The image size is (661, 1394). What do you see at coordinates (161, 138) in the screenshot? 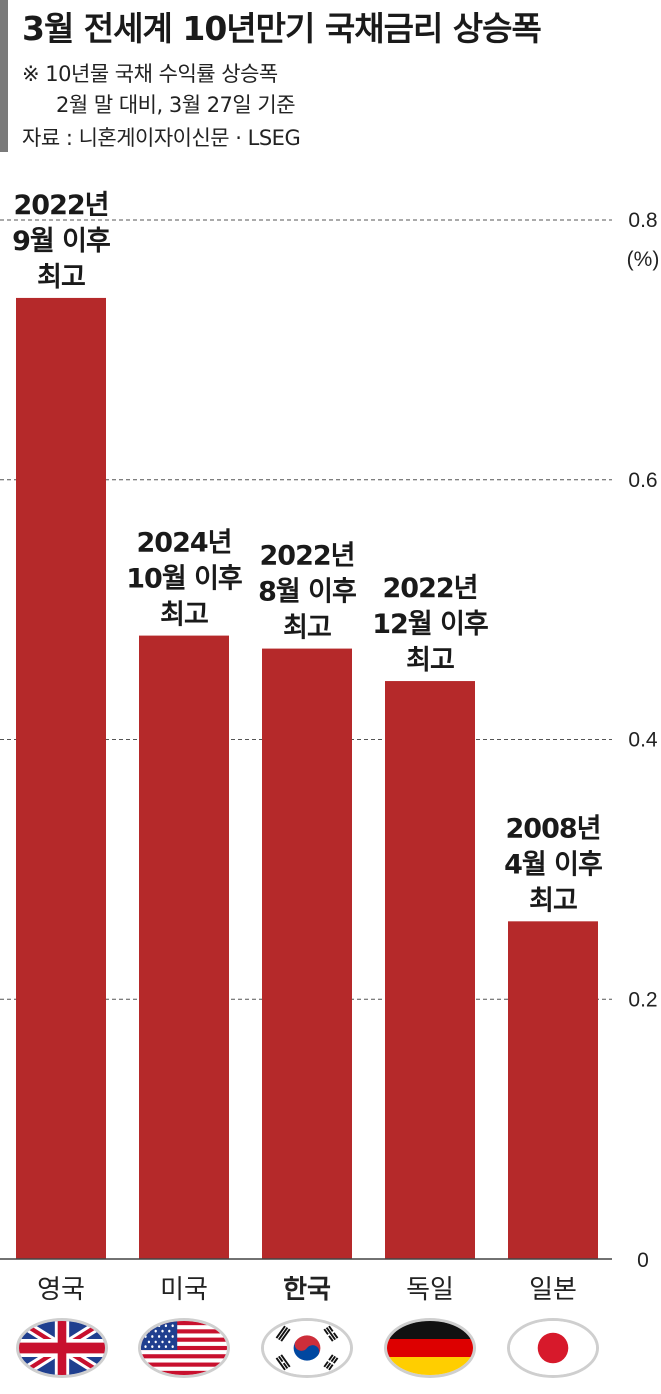
I see `chart-source: 자료 : 니혼게이자이신문 · LSEG` at bounding box center [161, 138].